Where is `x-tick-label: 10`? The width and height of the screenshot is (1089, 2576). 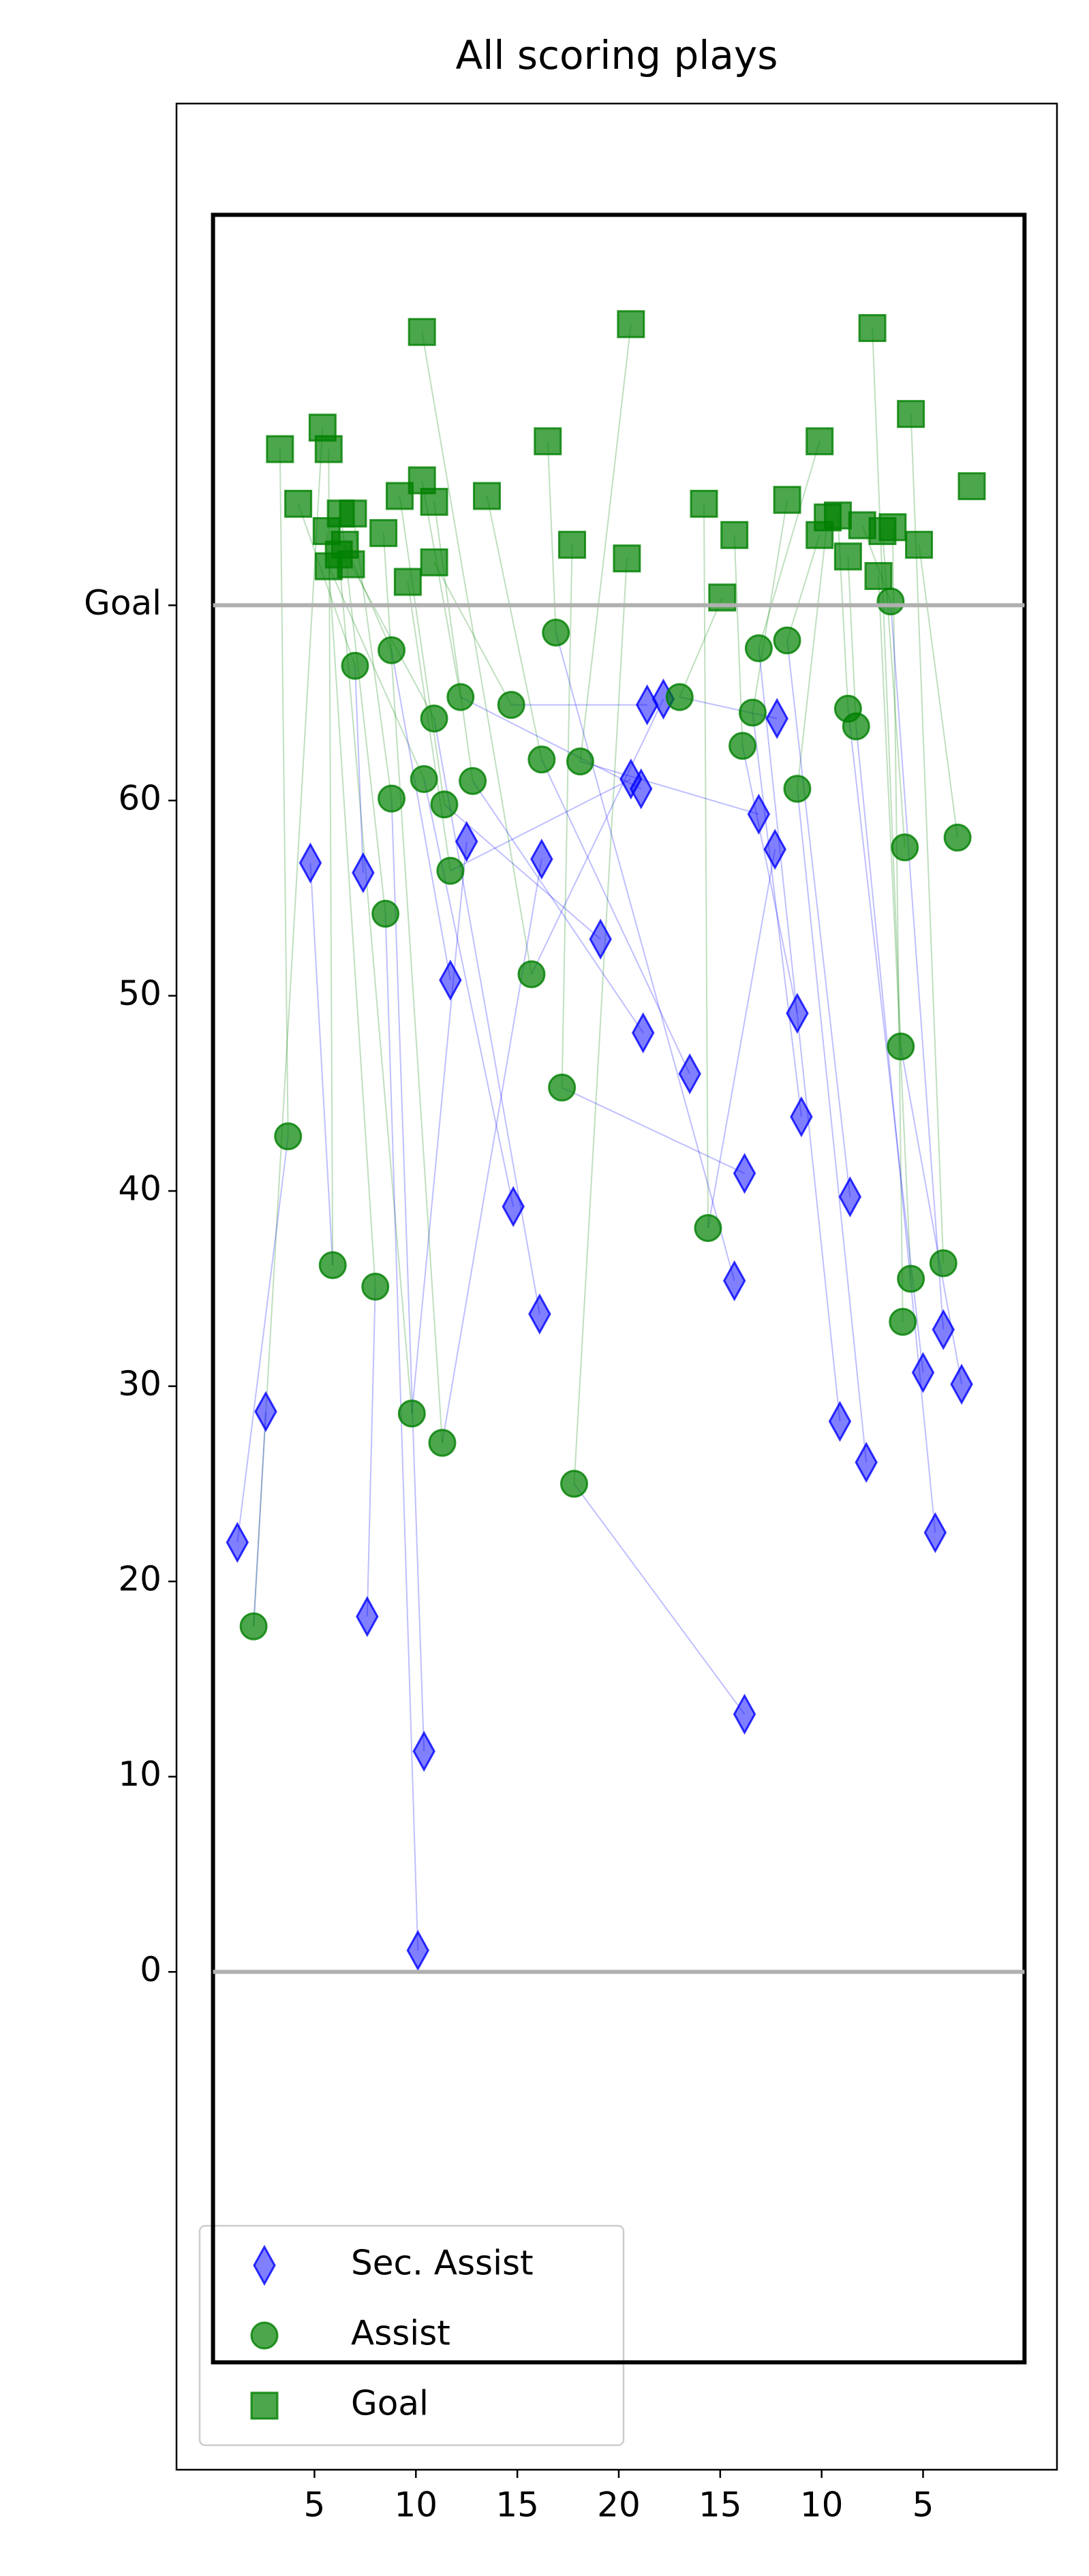
x-tick-label: 10 is located at coordinates (822, 2505).